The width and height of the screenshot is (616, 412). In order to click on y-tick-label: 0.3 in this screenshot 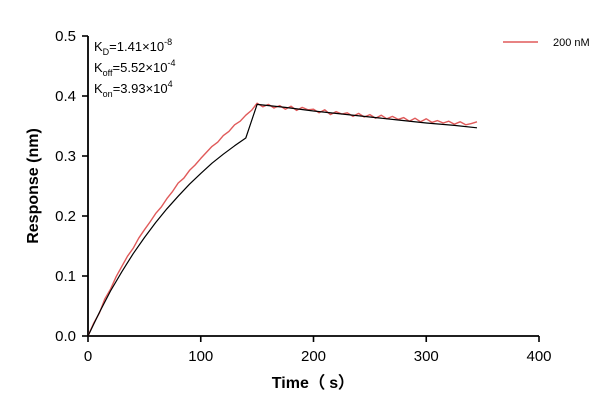, I will do `click(65, 156)`.